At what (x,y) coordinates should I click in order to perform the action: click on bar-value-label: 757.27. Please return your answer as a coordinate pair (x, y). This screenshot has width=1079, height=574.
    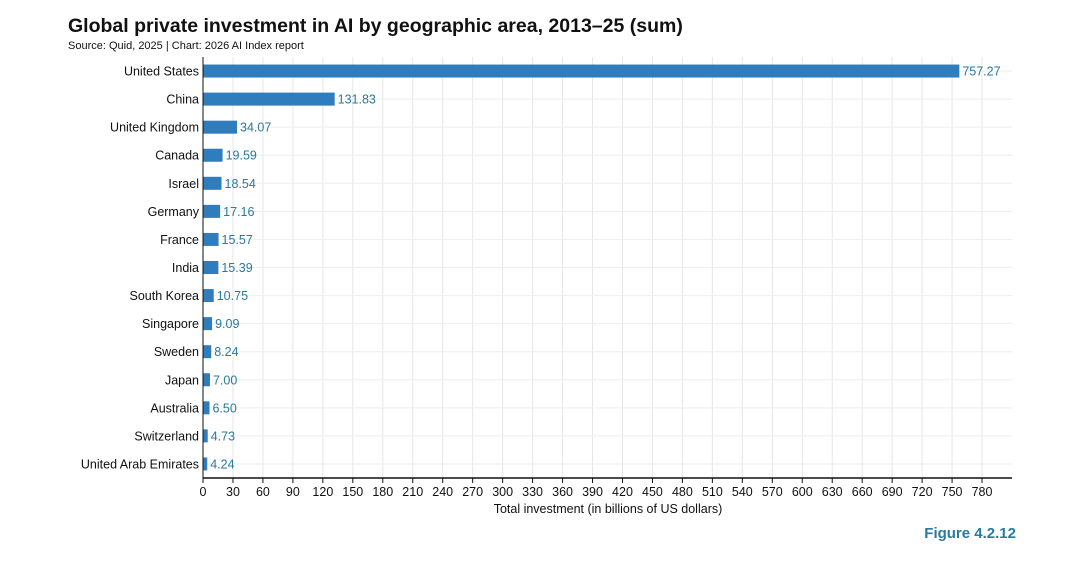
    Looking at the image, I should click on (981, 72).